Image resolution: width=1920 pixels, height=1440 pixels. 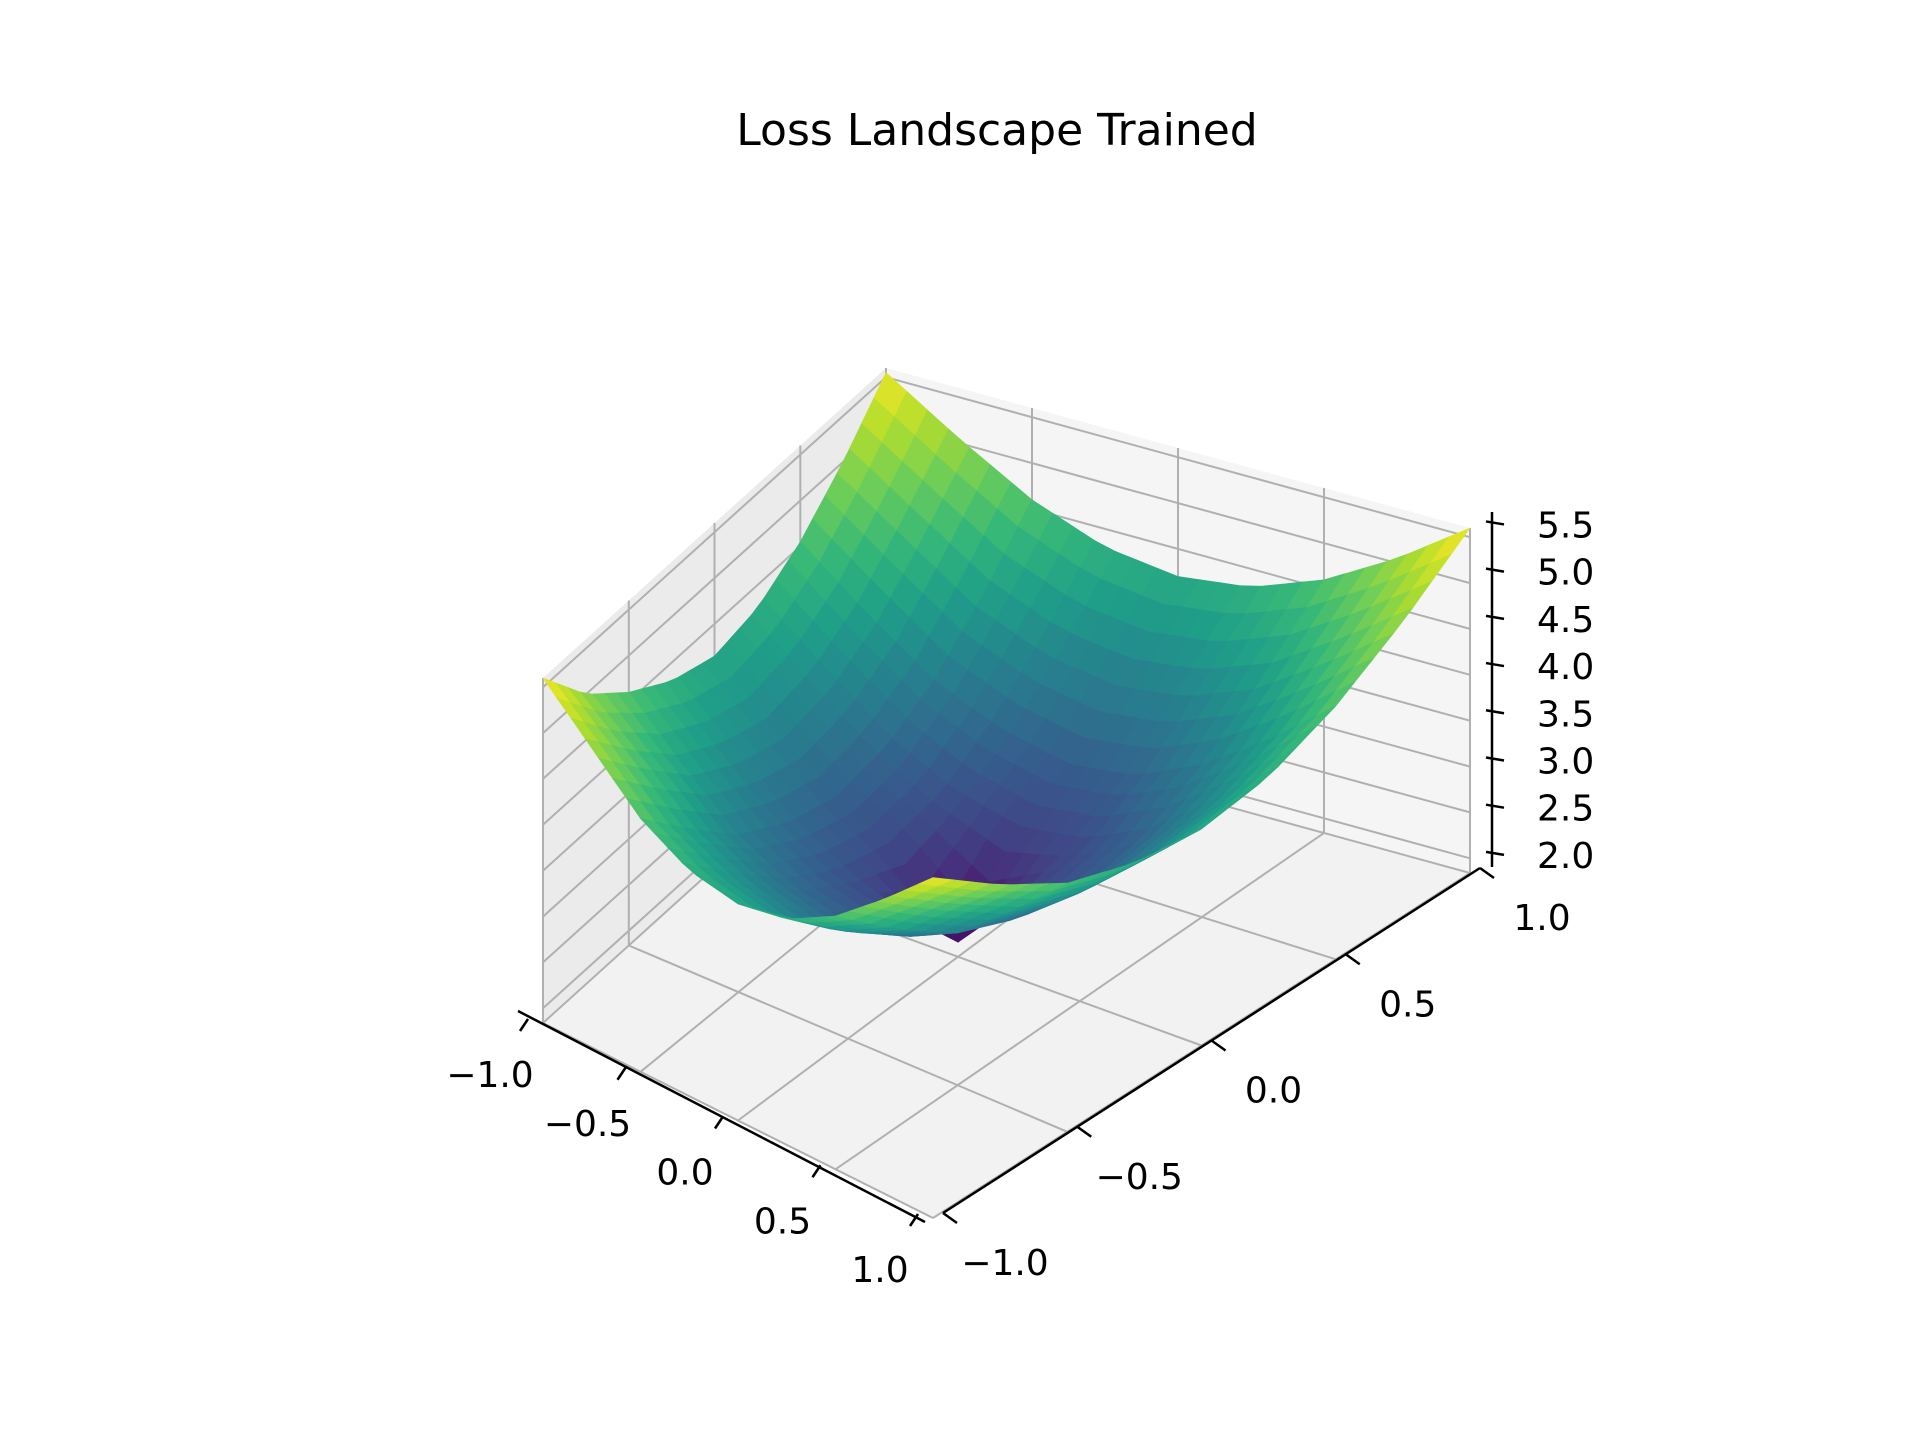 What do you see at coordinates (1565, 809) in the screenshot?
I see `z-tick-label: 2.5` at bounding box center [1565, 809].